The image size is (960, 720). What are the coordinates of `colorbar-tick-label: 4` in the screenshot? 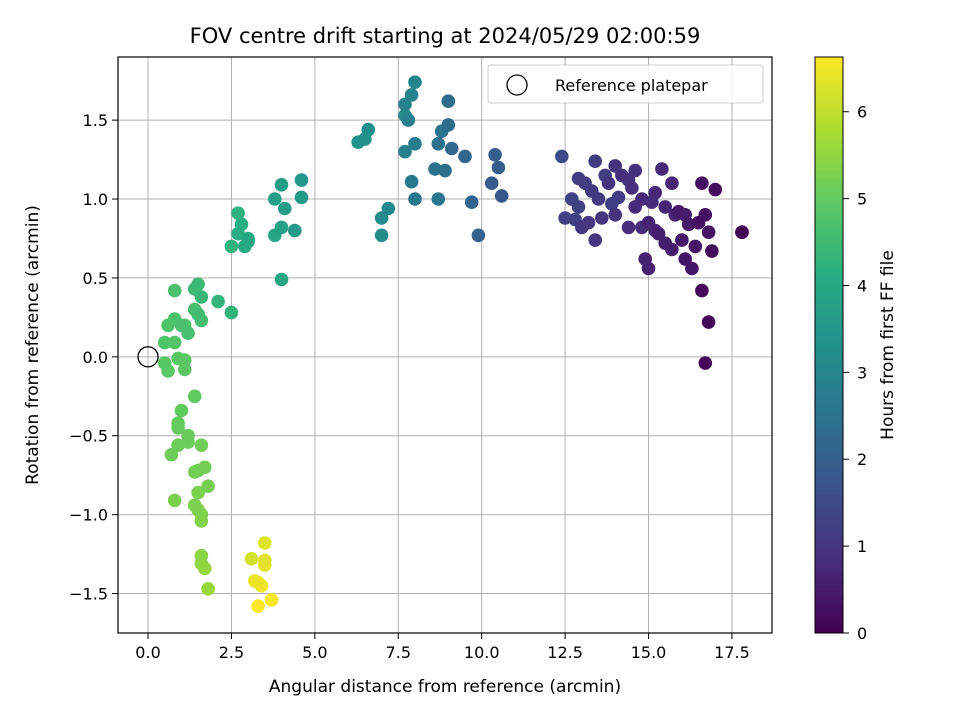 It's located at (862, 285).